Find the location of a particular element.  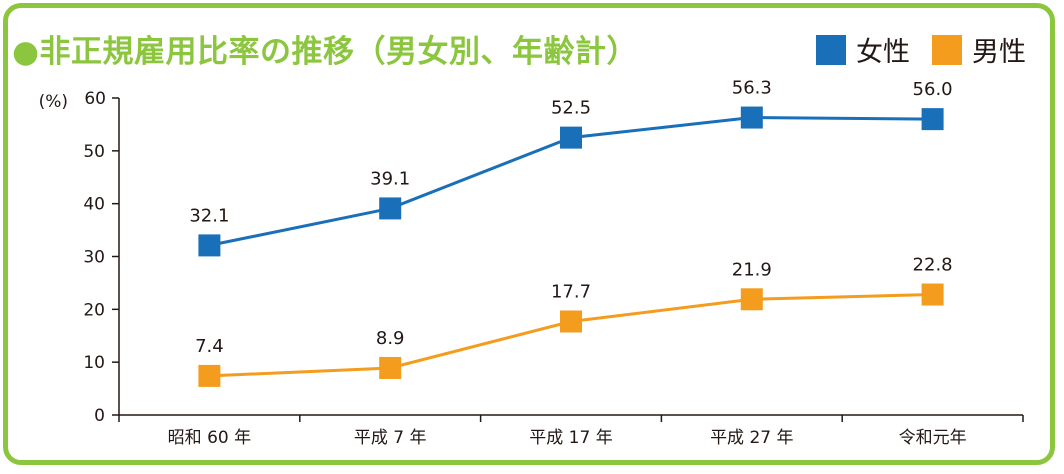

data-label: 21.9 is located at coordinates (752, 269).